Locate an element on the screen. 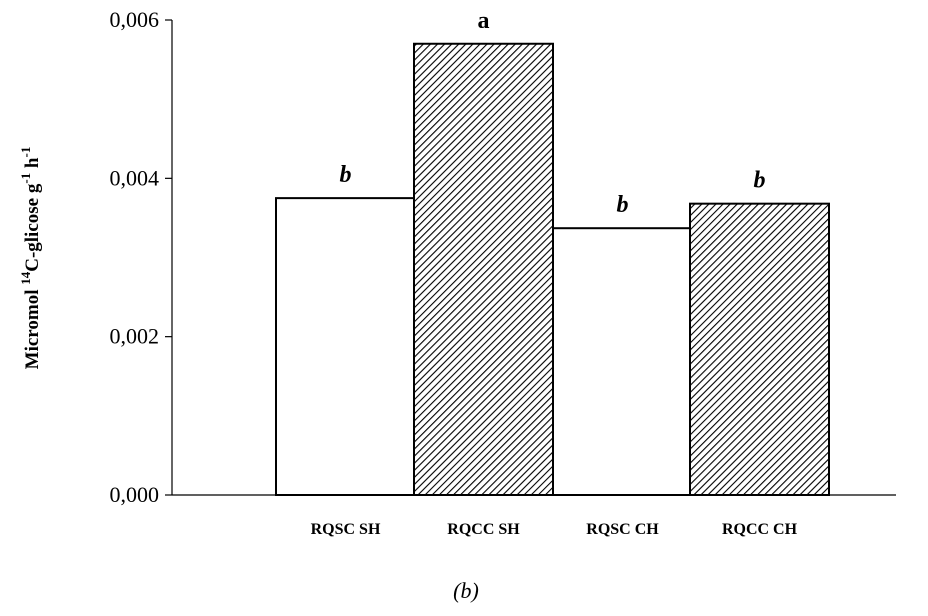  x-tick-label: RQCC SH is located at coordinates (483, 529).